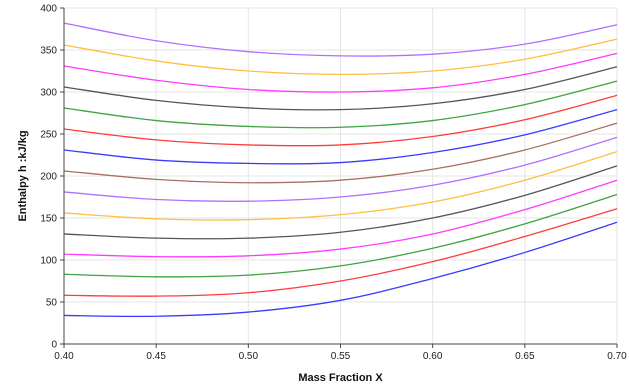  I want to click on x-tick-label: 0.70, so click(617, 356).